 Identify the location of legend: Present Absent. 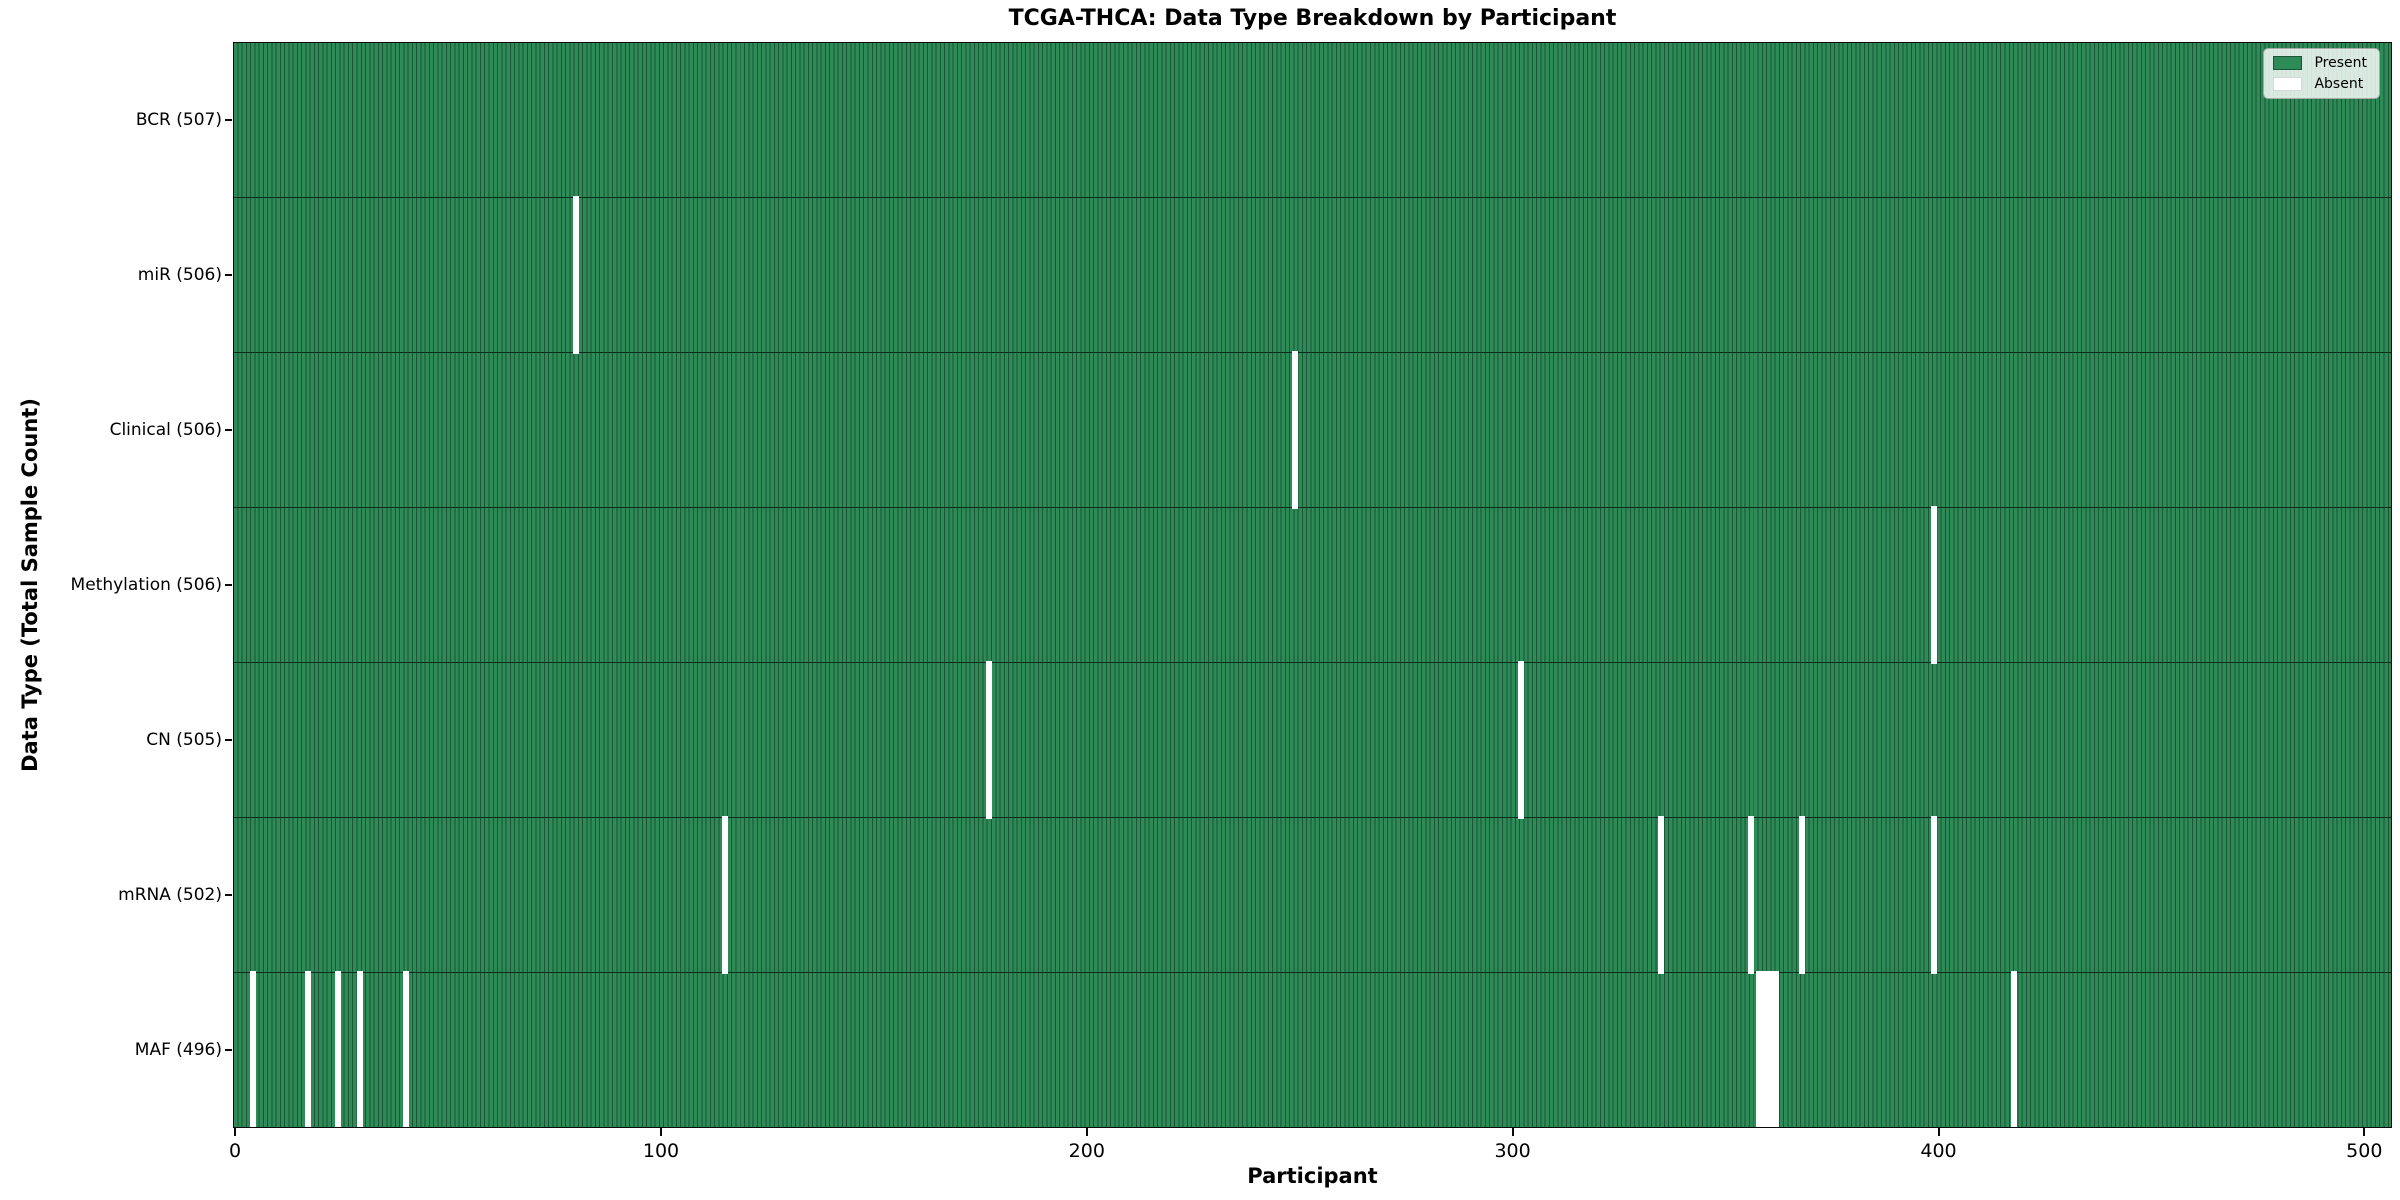
(2321, 73).